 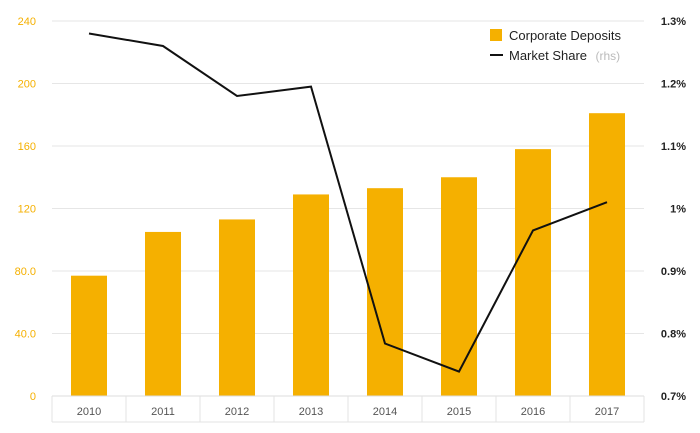 What do you see at coordinates (163, 313) in the screenshot?
I see `bar-corporate-deposits-2011` at bounding box center [163, 313].